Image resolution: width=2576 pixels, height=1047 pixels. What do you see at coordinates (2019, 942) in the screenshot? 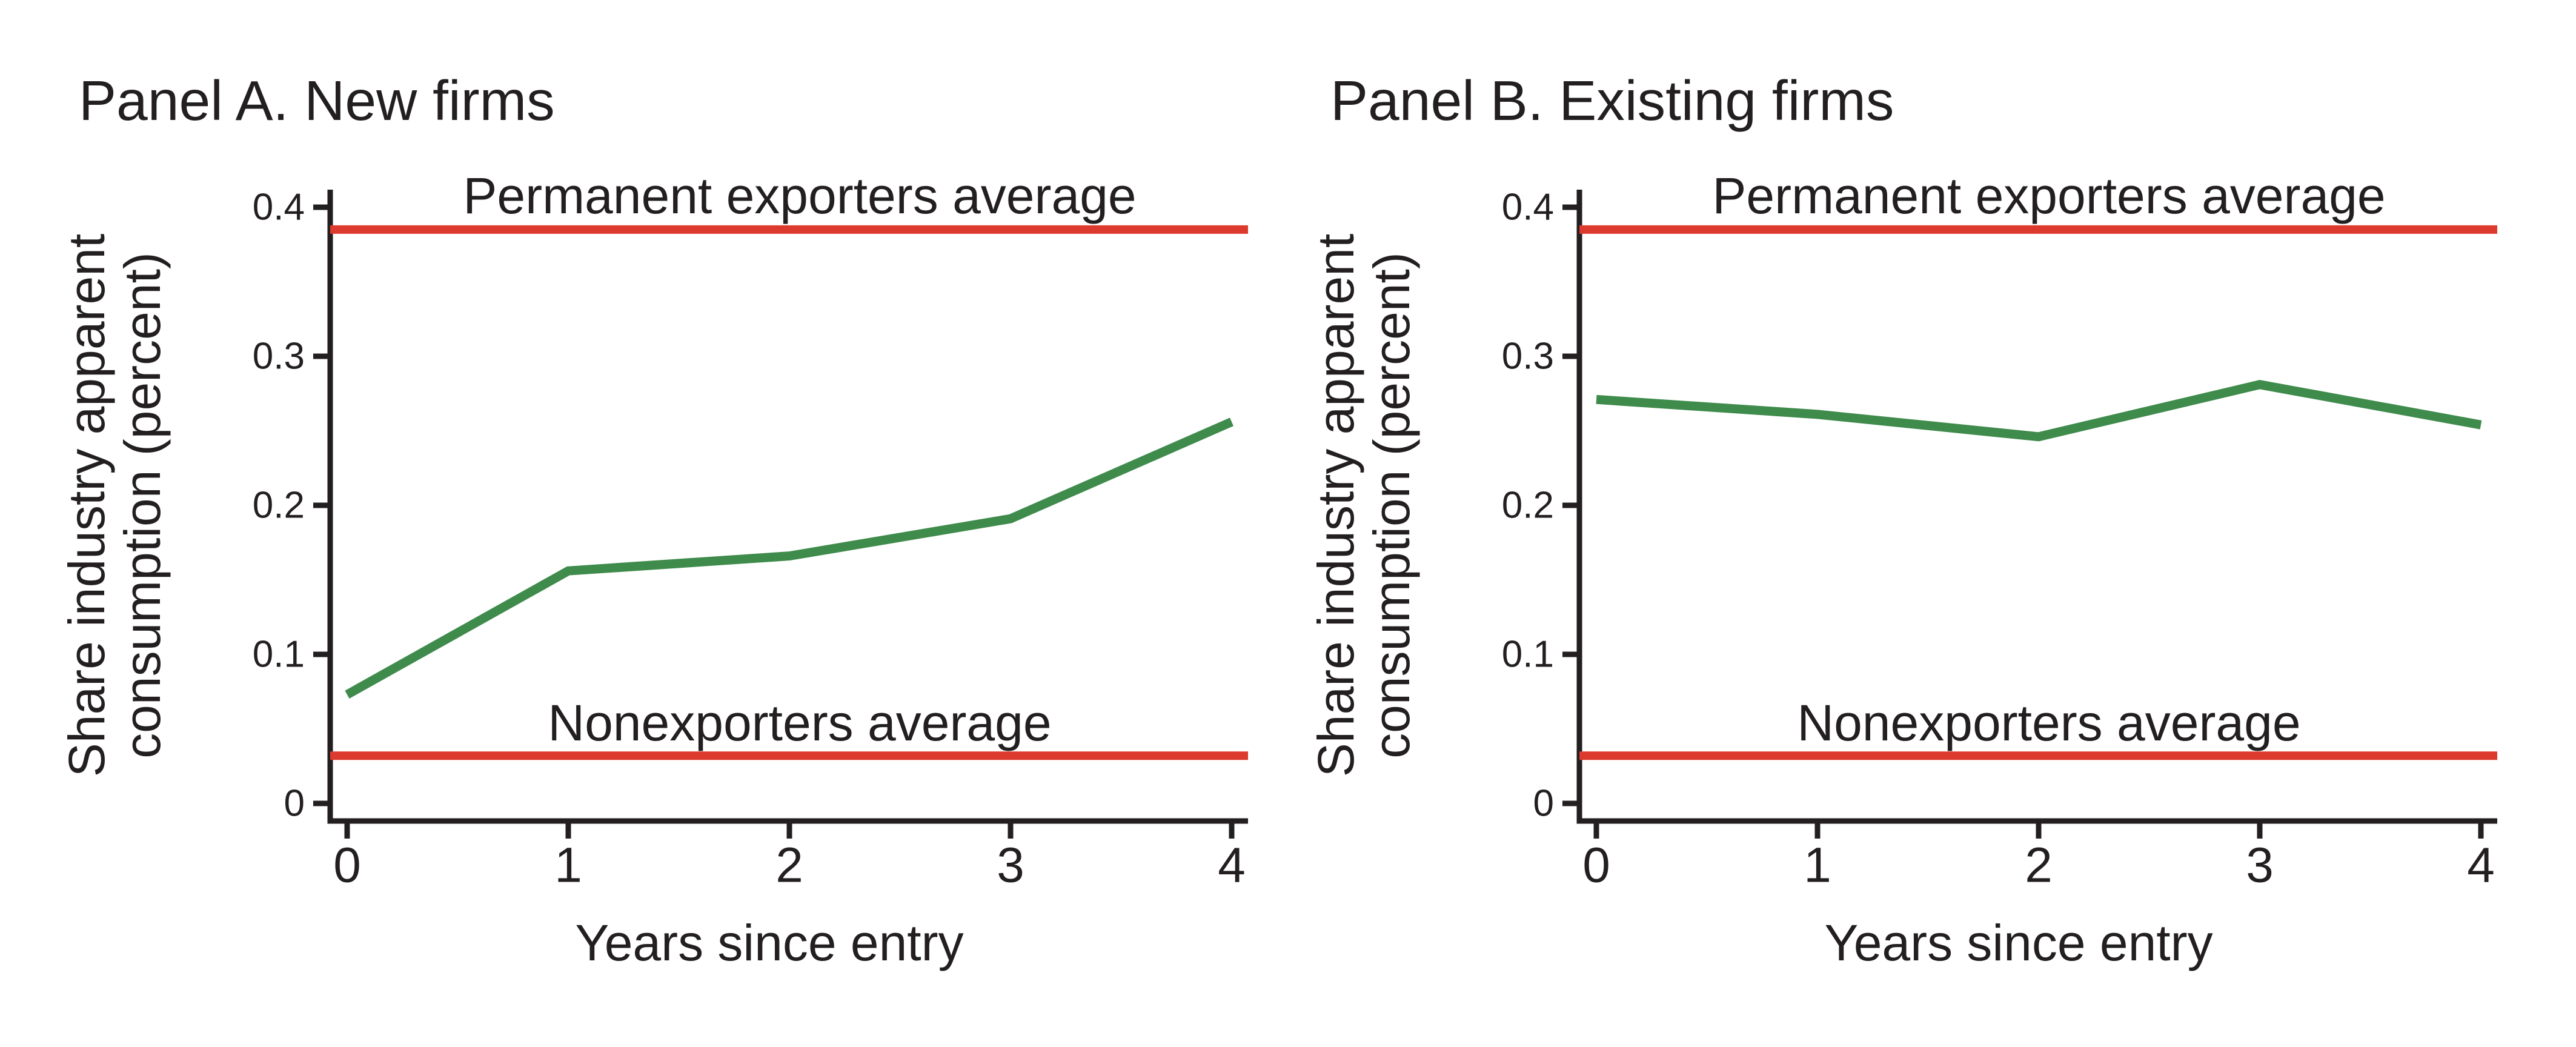
I see `panel-b-xlabel: Years since entry` at bounding box center [2019, 942].